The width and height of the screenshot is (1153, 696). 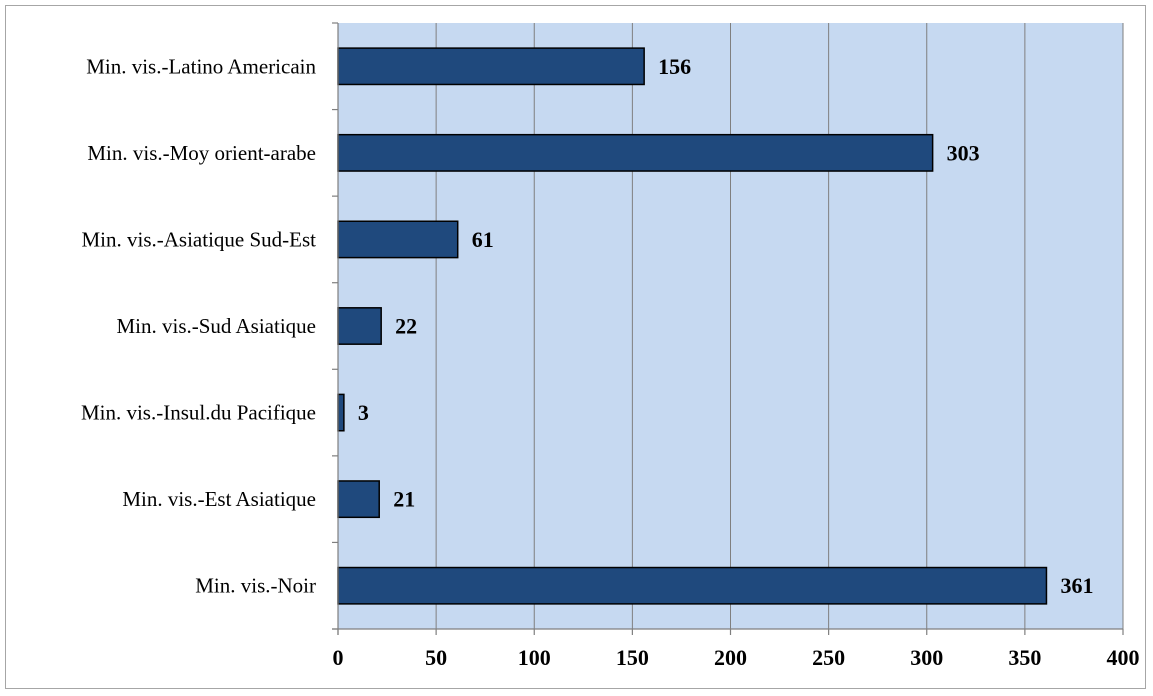 I want to click on x-tick-label-4: 200, so click(x=730, y=657).